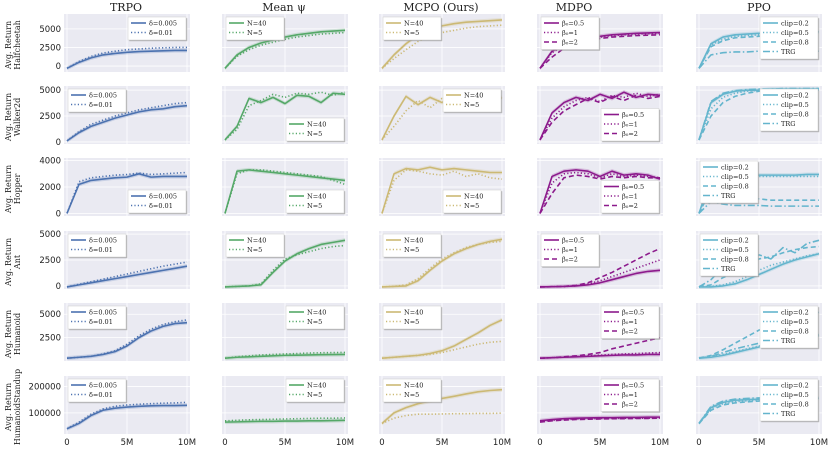 This screenshot has width=831, height=454. I want to click on panel-ant-mean: N=40 N=5, so click(285, 260).